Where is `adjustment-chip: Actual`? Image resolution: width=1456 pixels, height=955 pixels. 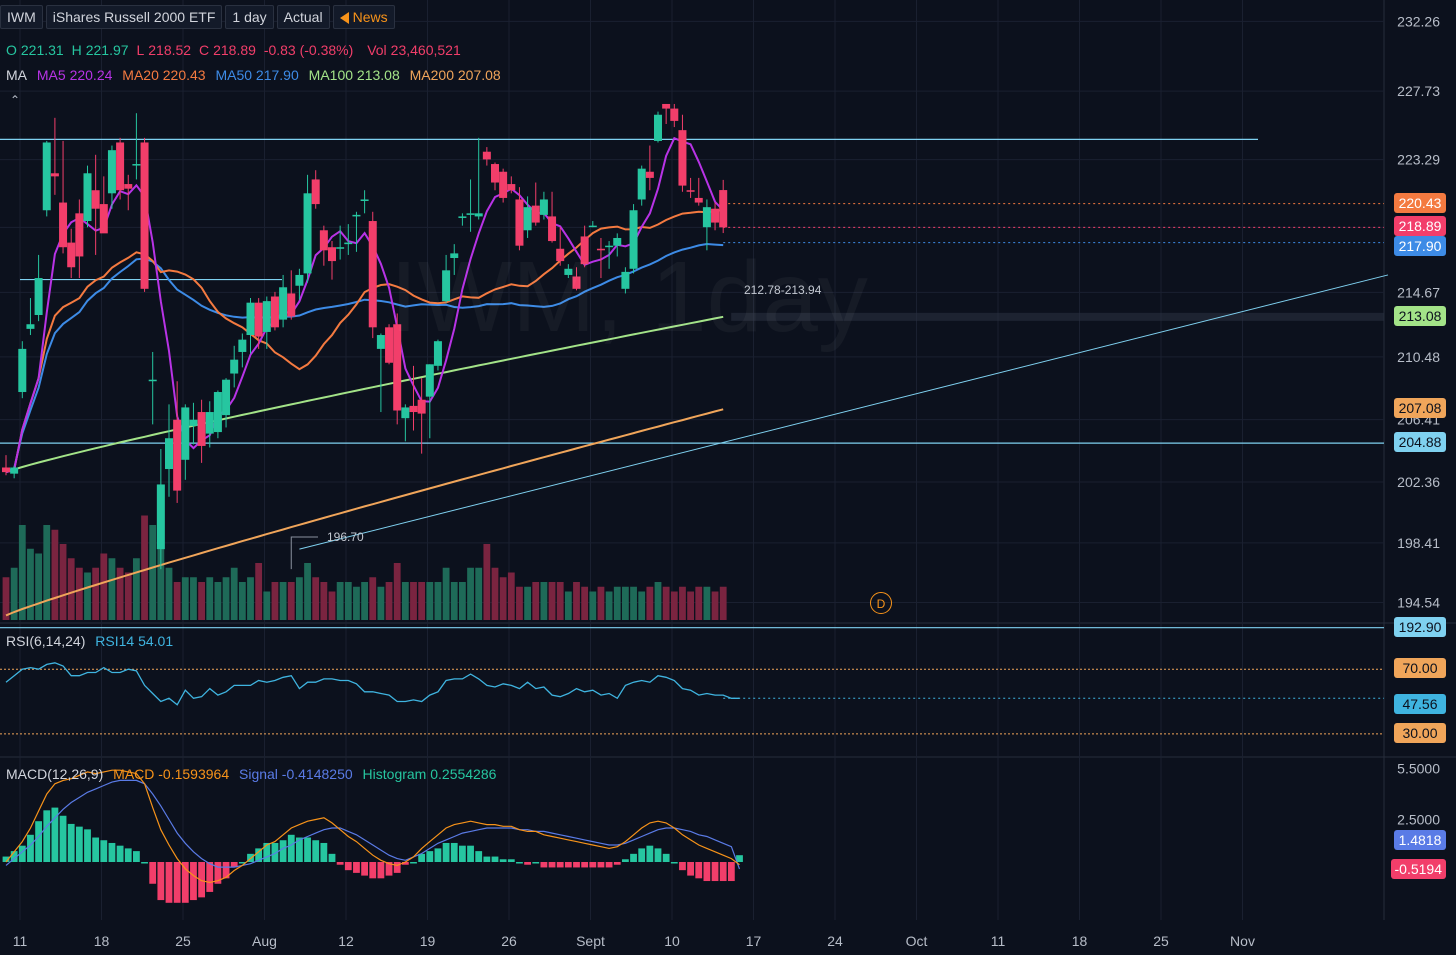 adjustment-chip: Actual is located at coordinates (303, 17).